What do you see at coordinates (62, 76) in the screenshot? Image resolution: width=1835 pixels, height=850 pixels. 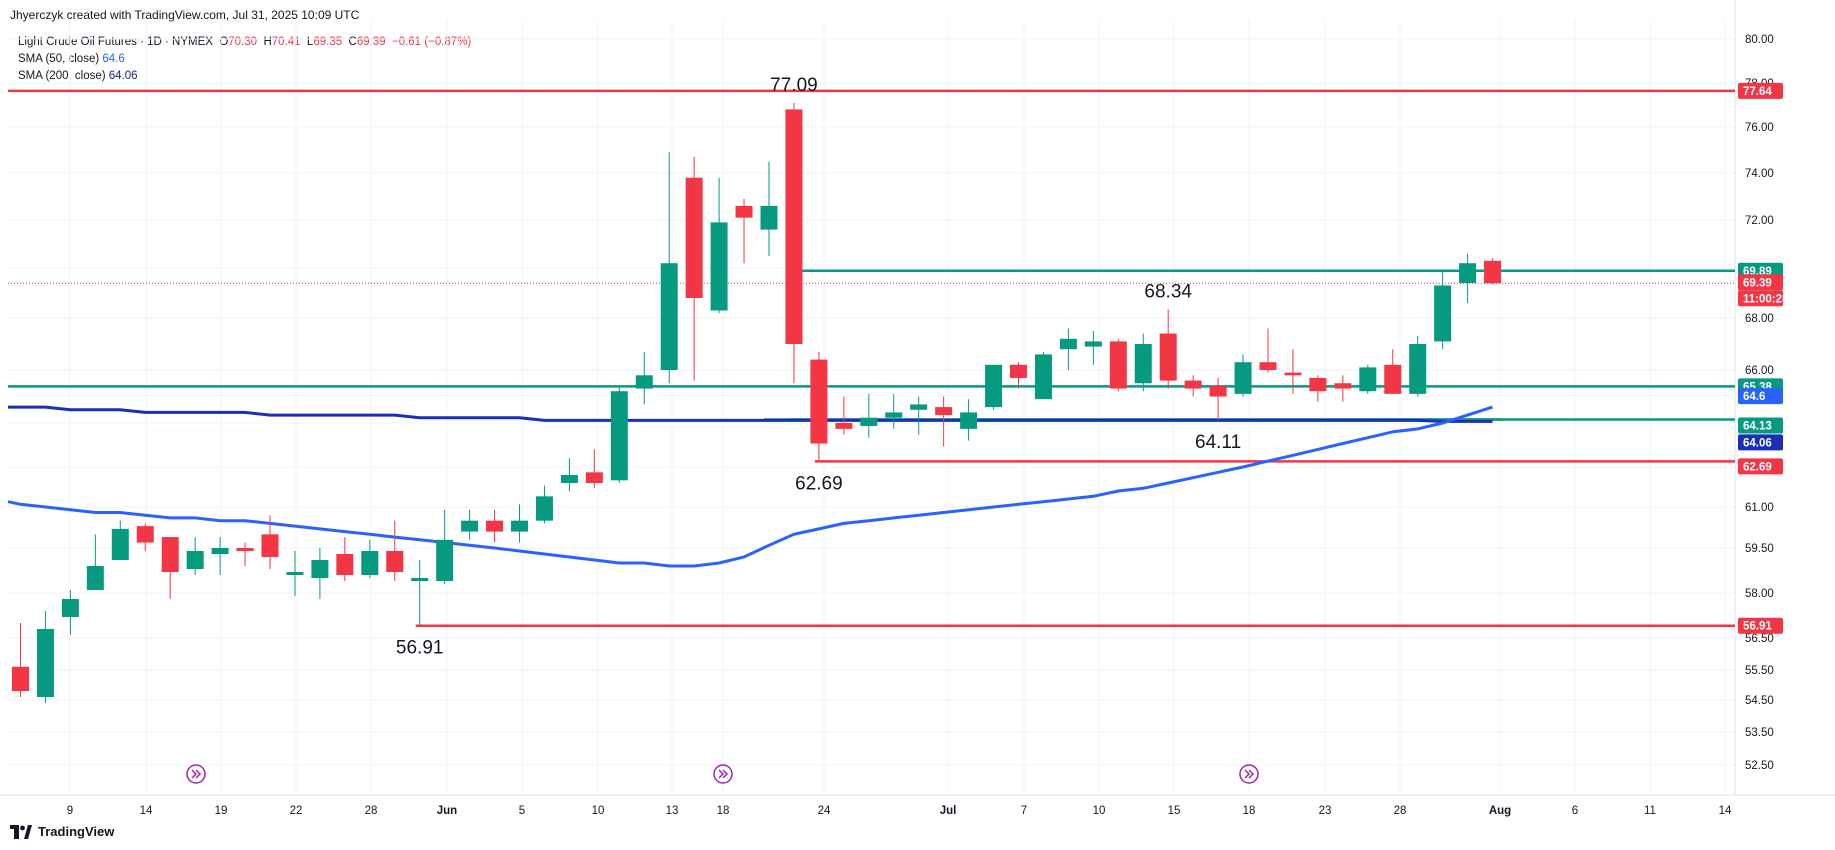 I see `sma200-label: SMA (200, close)` at bounding box center [62, 76].